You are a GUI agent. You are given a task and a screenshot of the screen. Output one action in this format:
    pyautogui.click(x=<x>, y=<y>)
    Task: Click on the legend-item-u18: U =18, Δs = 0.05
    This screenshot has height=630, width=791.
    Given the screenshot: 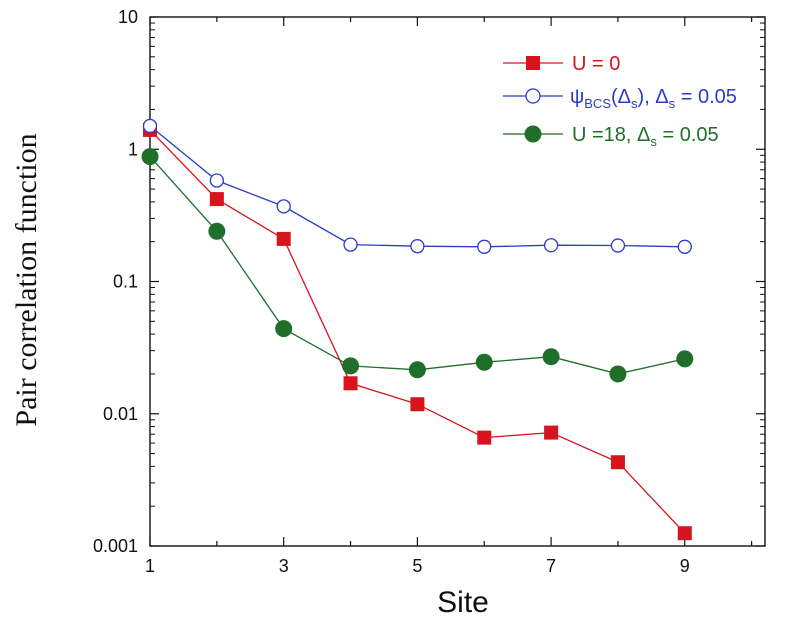 What is the action you would take?
    pyautogui.click(x=611, y=136)
    